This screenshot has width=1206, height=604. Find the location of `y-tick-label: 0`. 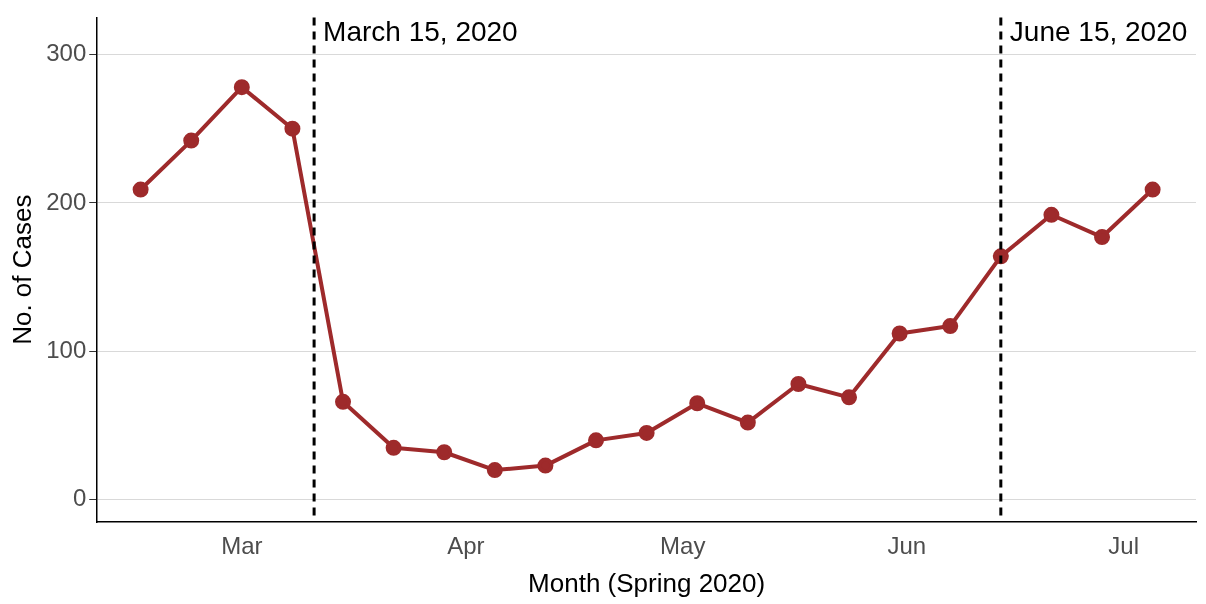

y-tick-label: 0 is located at coordinates (79, 498).